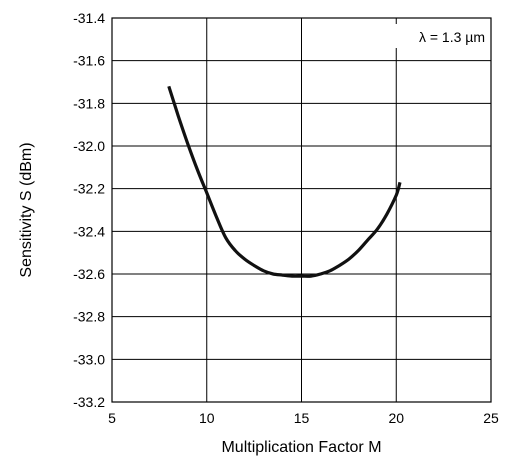  Describe the element at coordinates (89, 231) in the screenshot. I see `y-tick-label: -32.4` at that location.